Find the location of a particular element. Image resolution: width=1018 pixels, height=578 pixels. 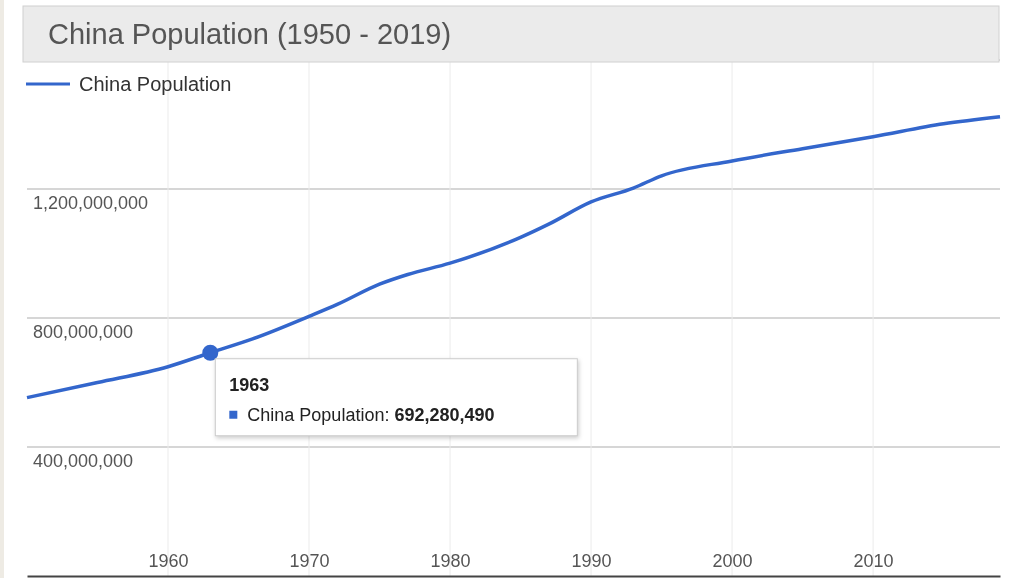

legend-label: China Population is located at coordinates (155, 84).